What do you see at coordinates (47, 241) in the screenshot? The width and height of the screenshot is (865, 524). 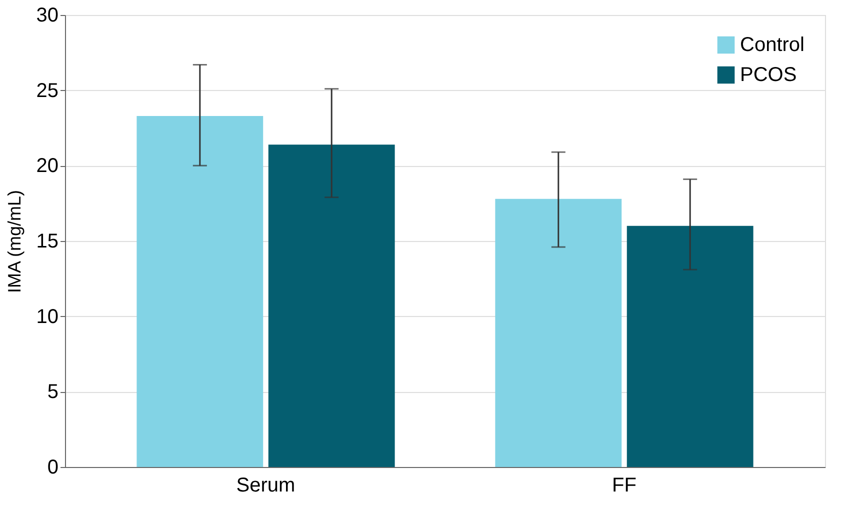 I see `y-tick-label: 15` at bounding box center [47, 241].